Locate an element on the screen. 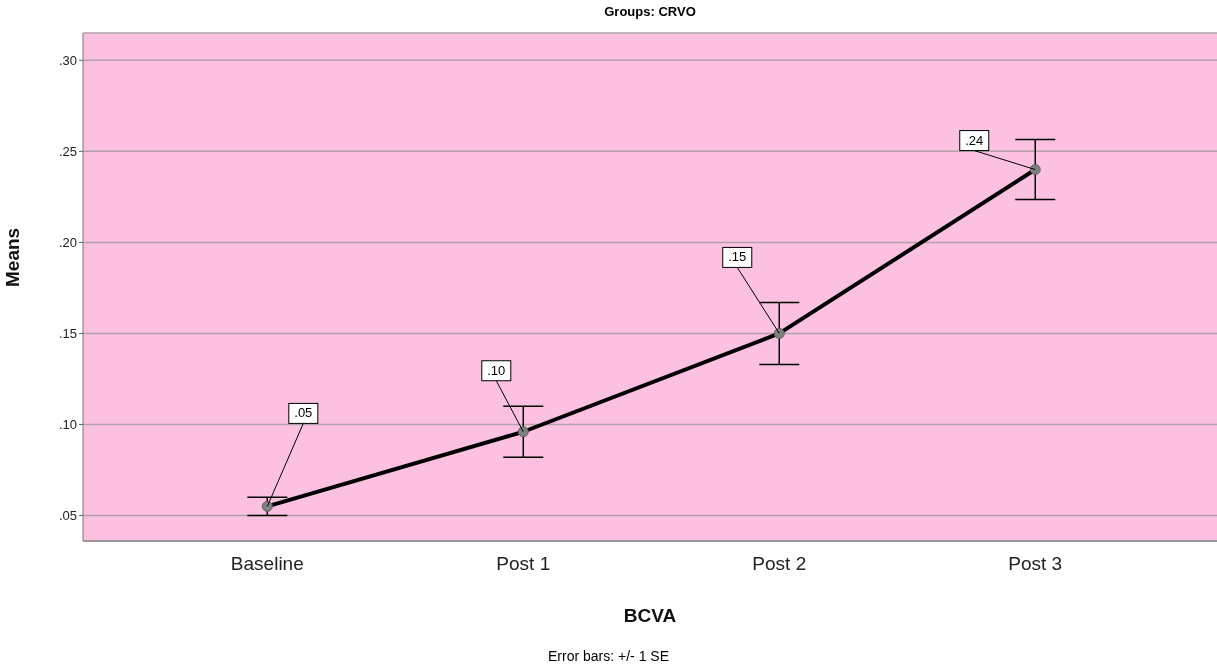 The height and width of the screenshot is (671, 1217). x-tick-label: Post 3 is located at coordinates (1035, 564).